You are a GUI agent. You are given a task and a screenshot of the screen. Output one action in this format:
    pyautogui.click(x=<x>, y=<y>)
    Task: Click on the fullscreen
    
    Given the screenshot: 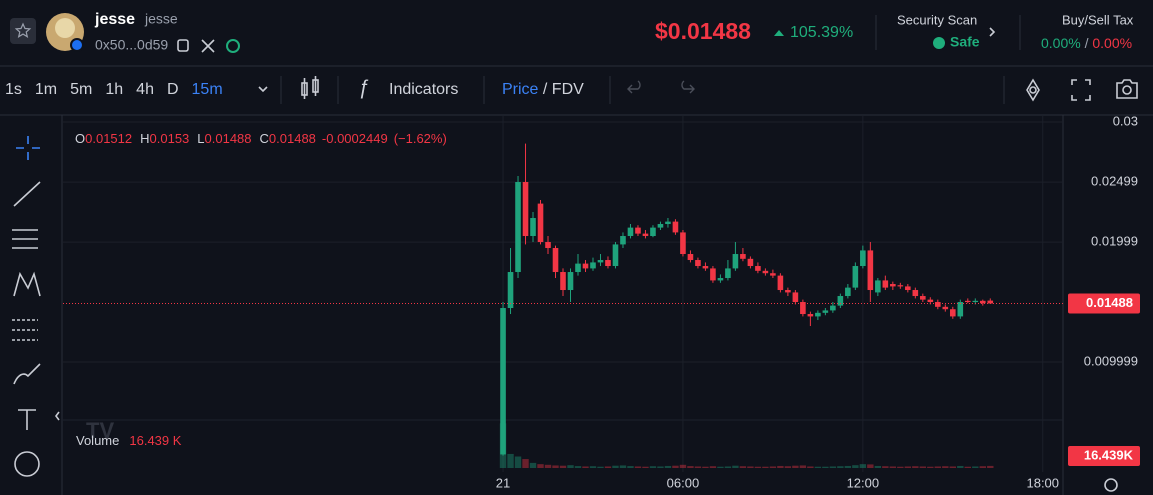 What is the action you would take?
    pyautogui.click(x=1081, y=90)
    